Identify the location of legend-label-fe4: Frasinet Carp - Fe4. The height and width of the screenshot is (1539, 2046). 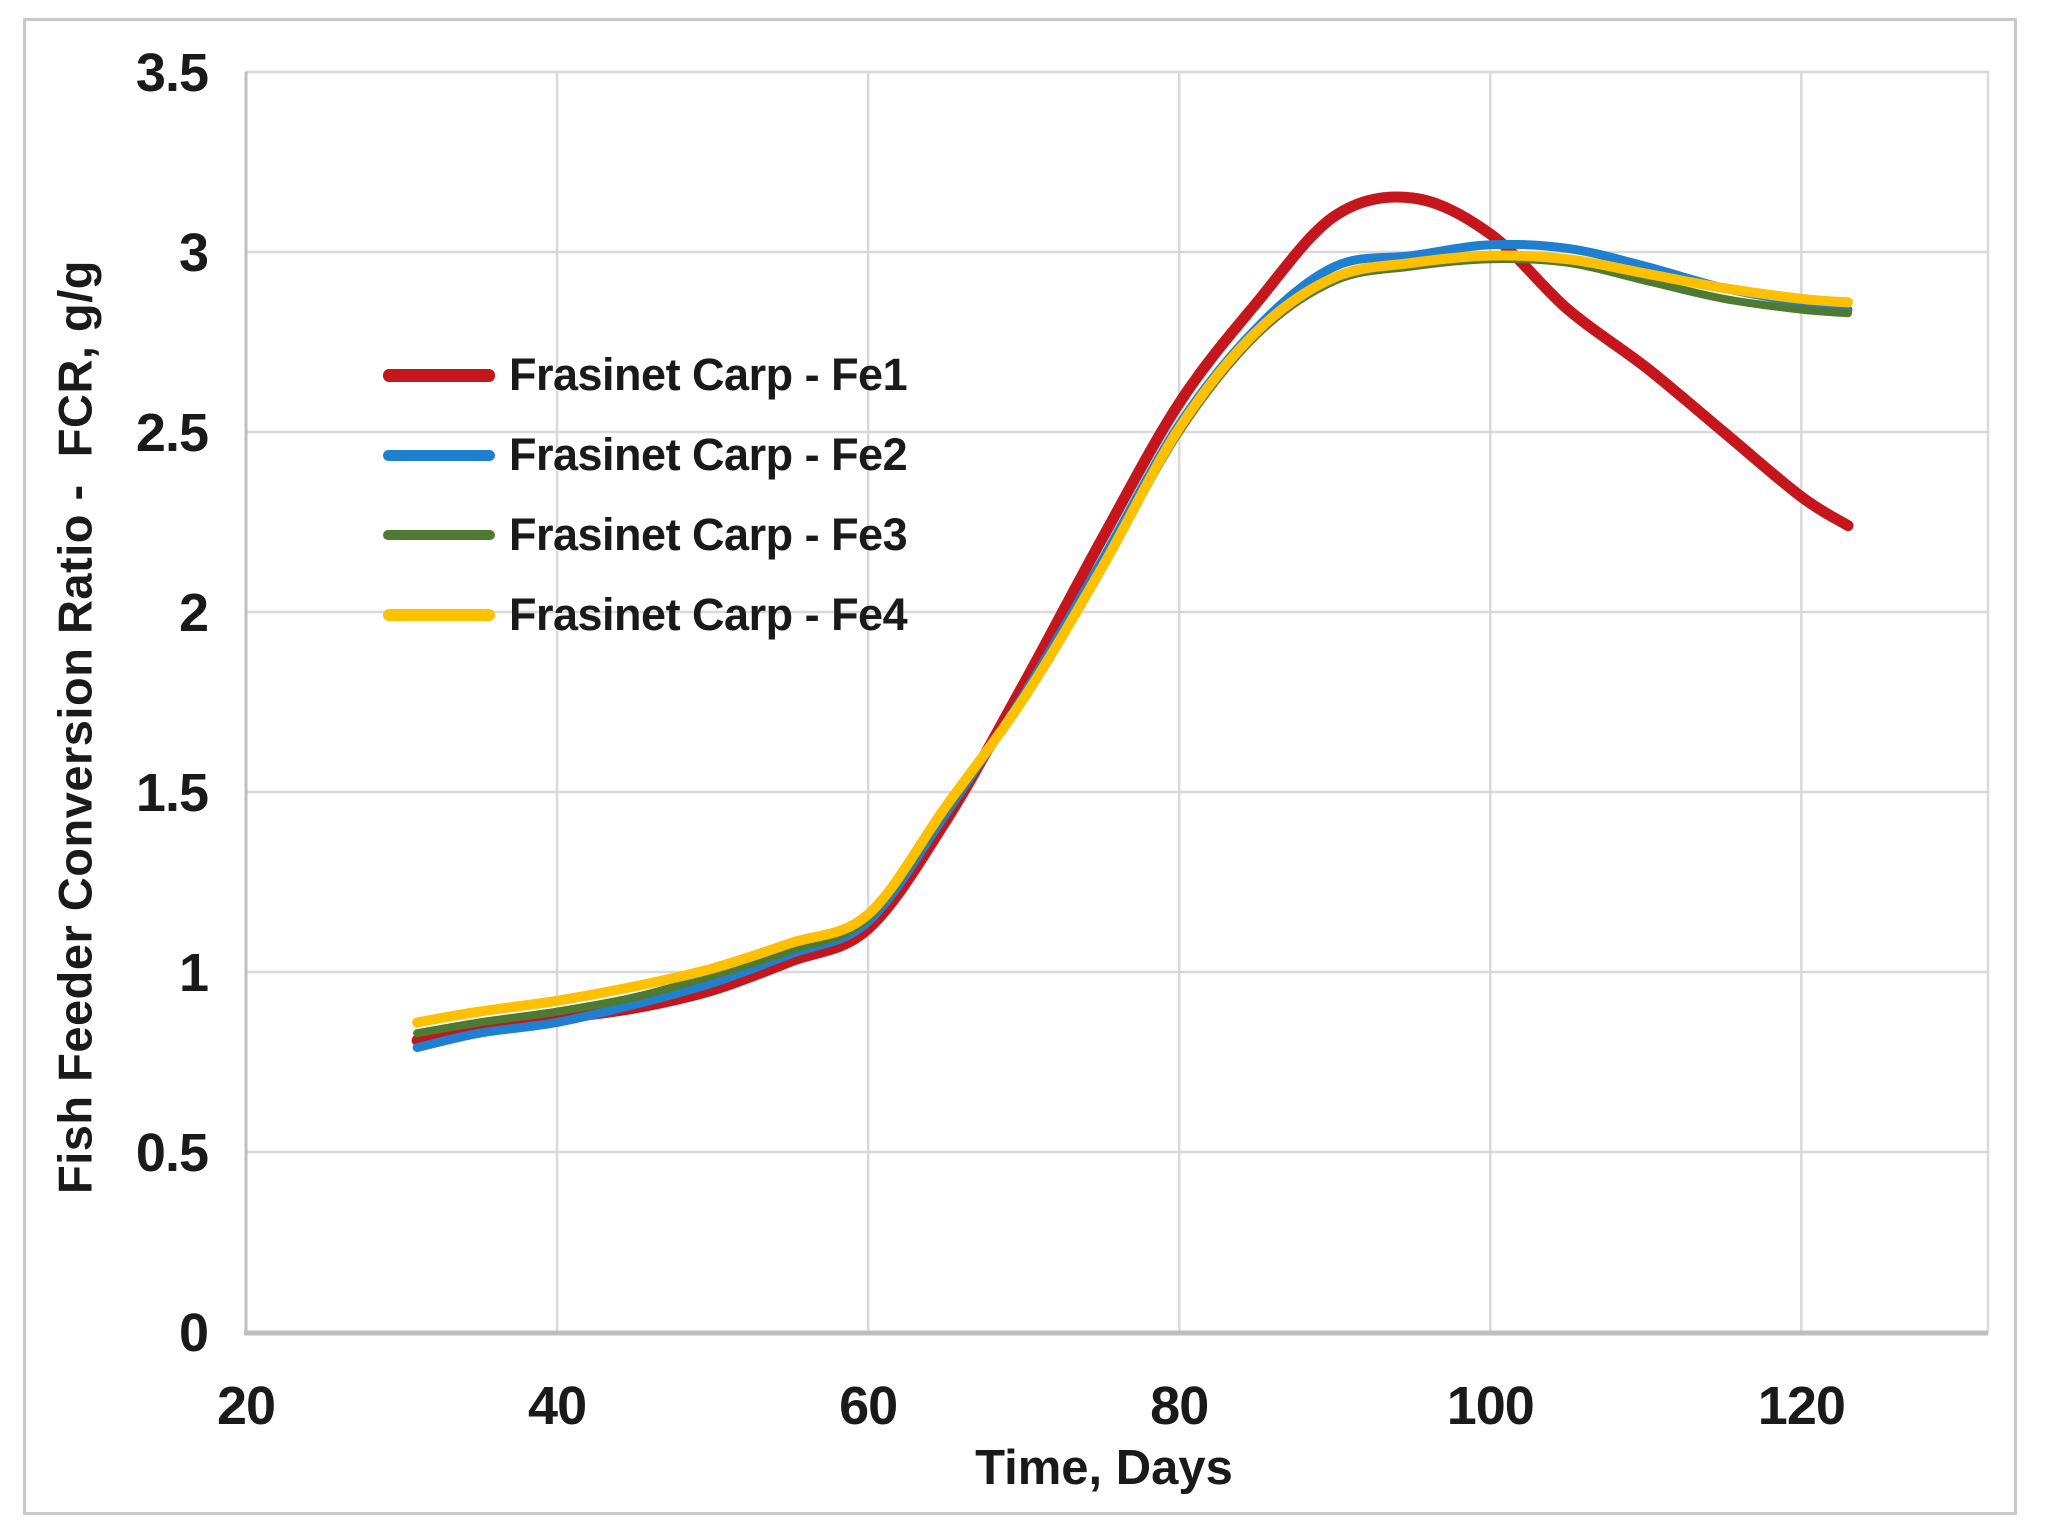
(708, 614).